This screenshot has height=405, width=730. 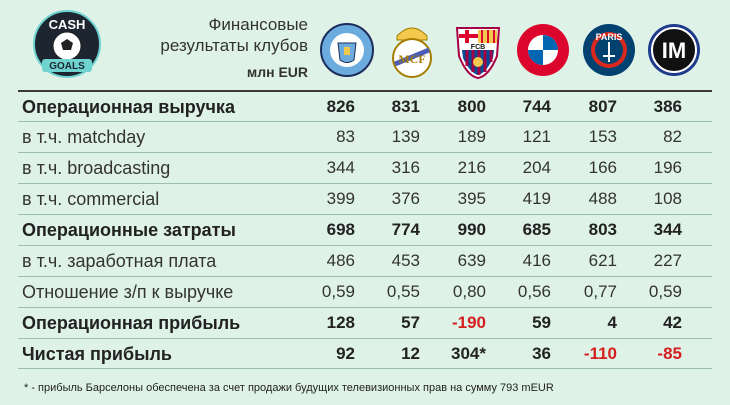 What do you see at coordinates (536, 106) in the screenshot?
I see `table-cell: 744` at bounding box center [536, 106].